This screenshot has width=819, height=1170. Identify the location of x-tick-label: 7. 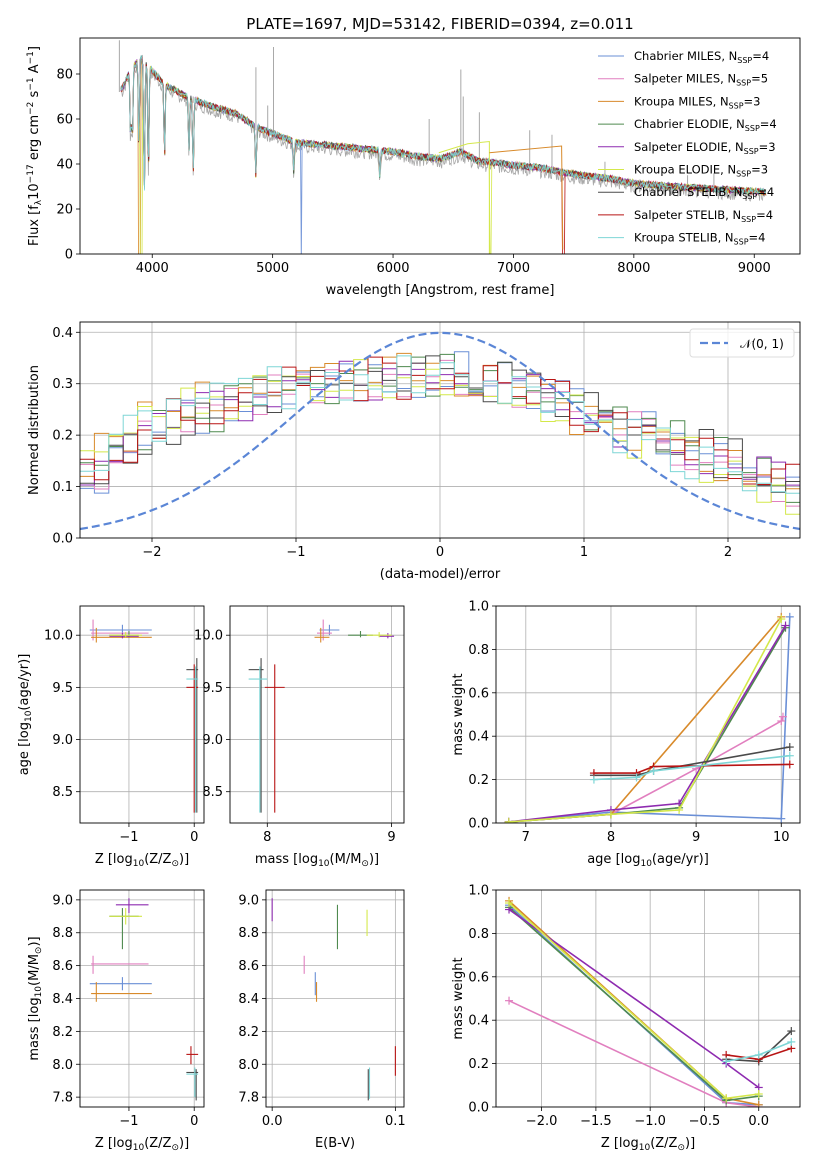
(526, 837).